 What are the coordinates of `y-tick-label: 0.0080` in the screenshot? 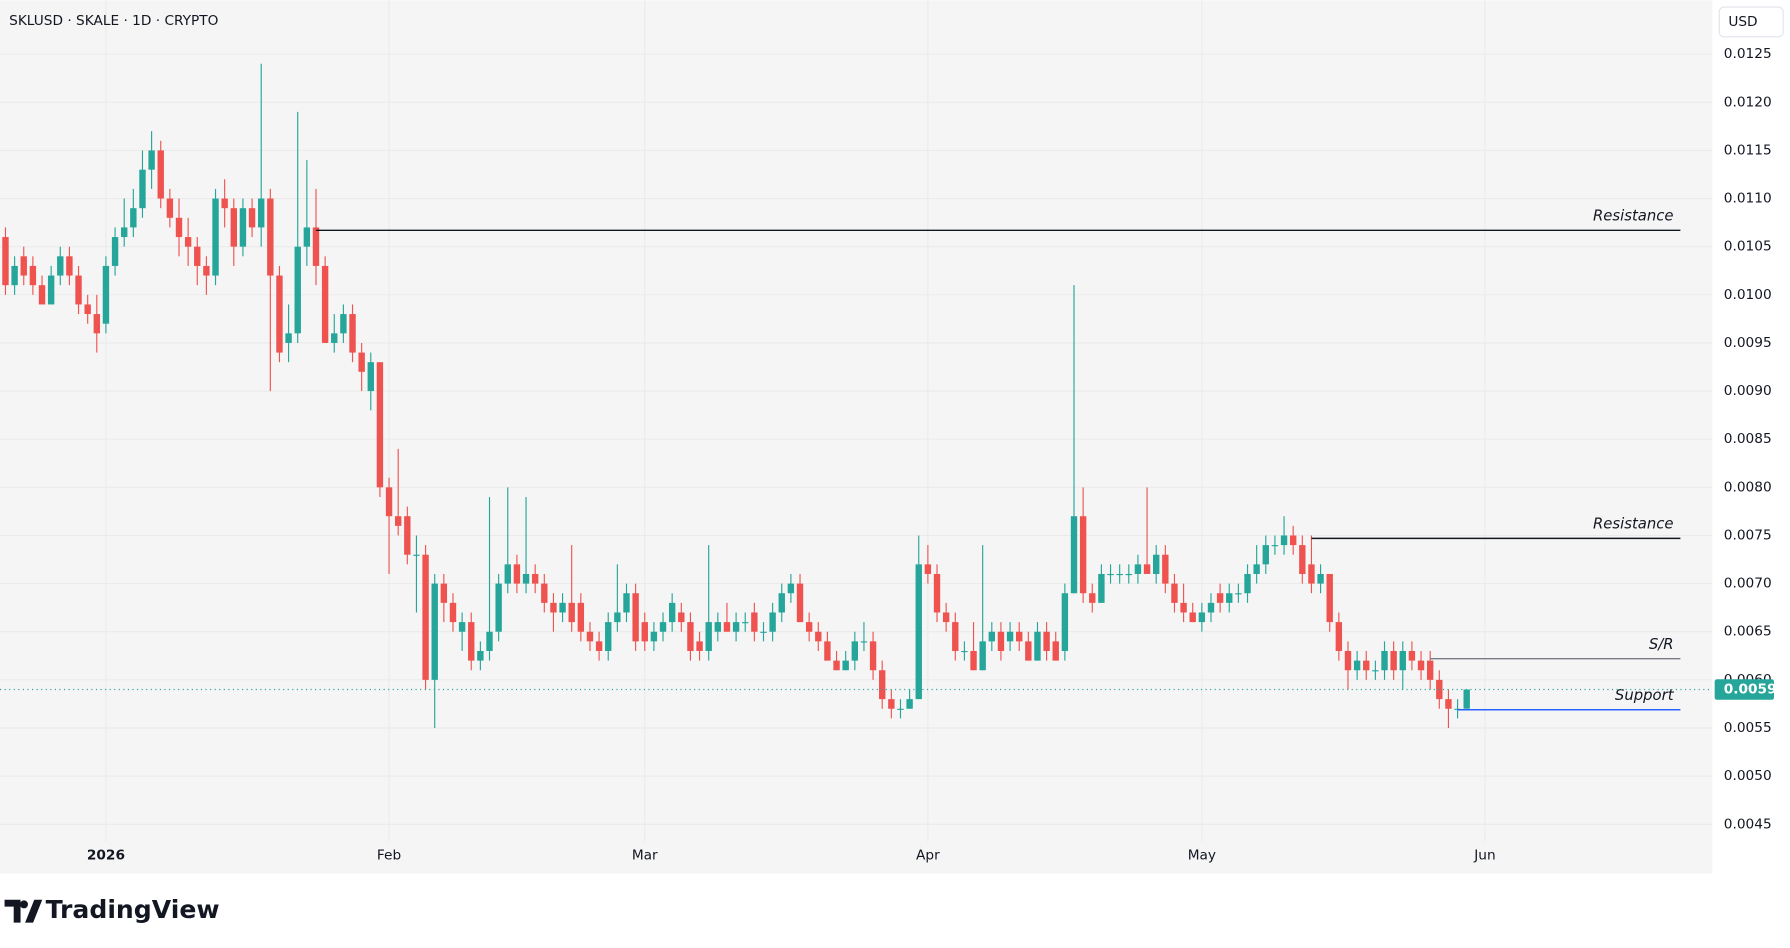 It's located at (1748, 487).